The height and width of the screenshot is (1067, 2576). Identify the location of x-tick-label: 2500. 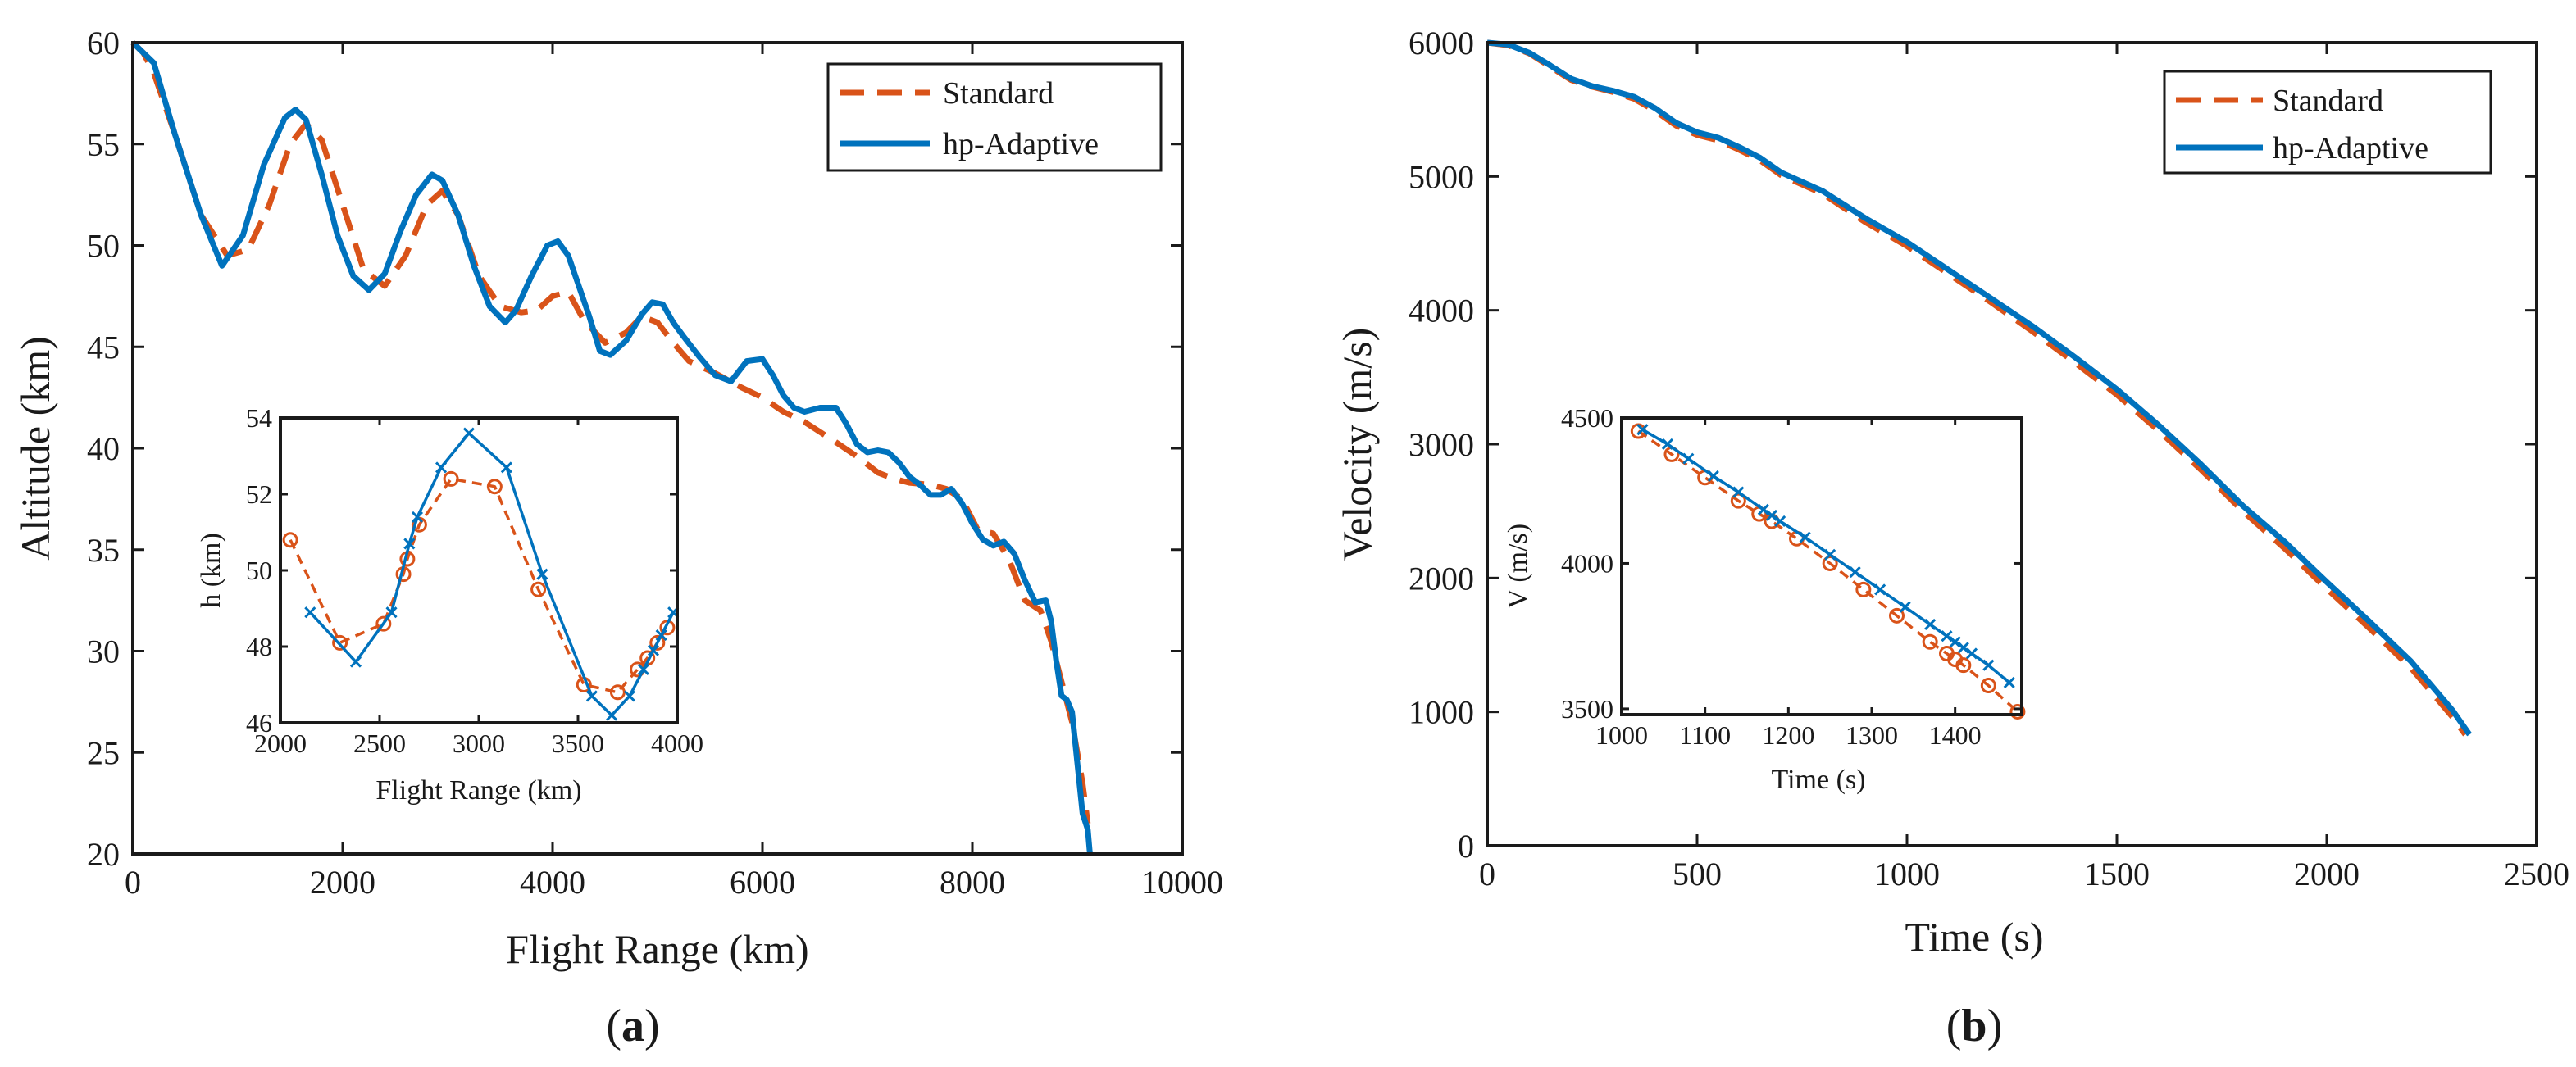
(380, 744).